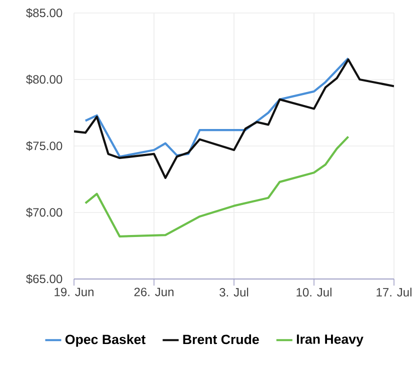 The width and height of the screenshot is (418, 369). I want to click on y-tick-label: $70.00, so click(44, 213).